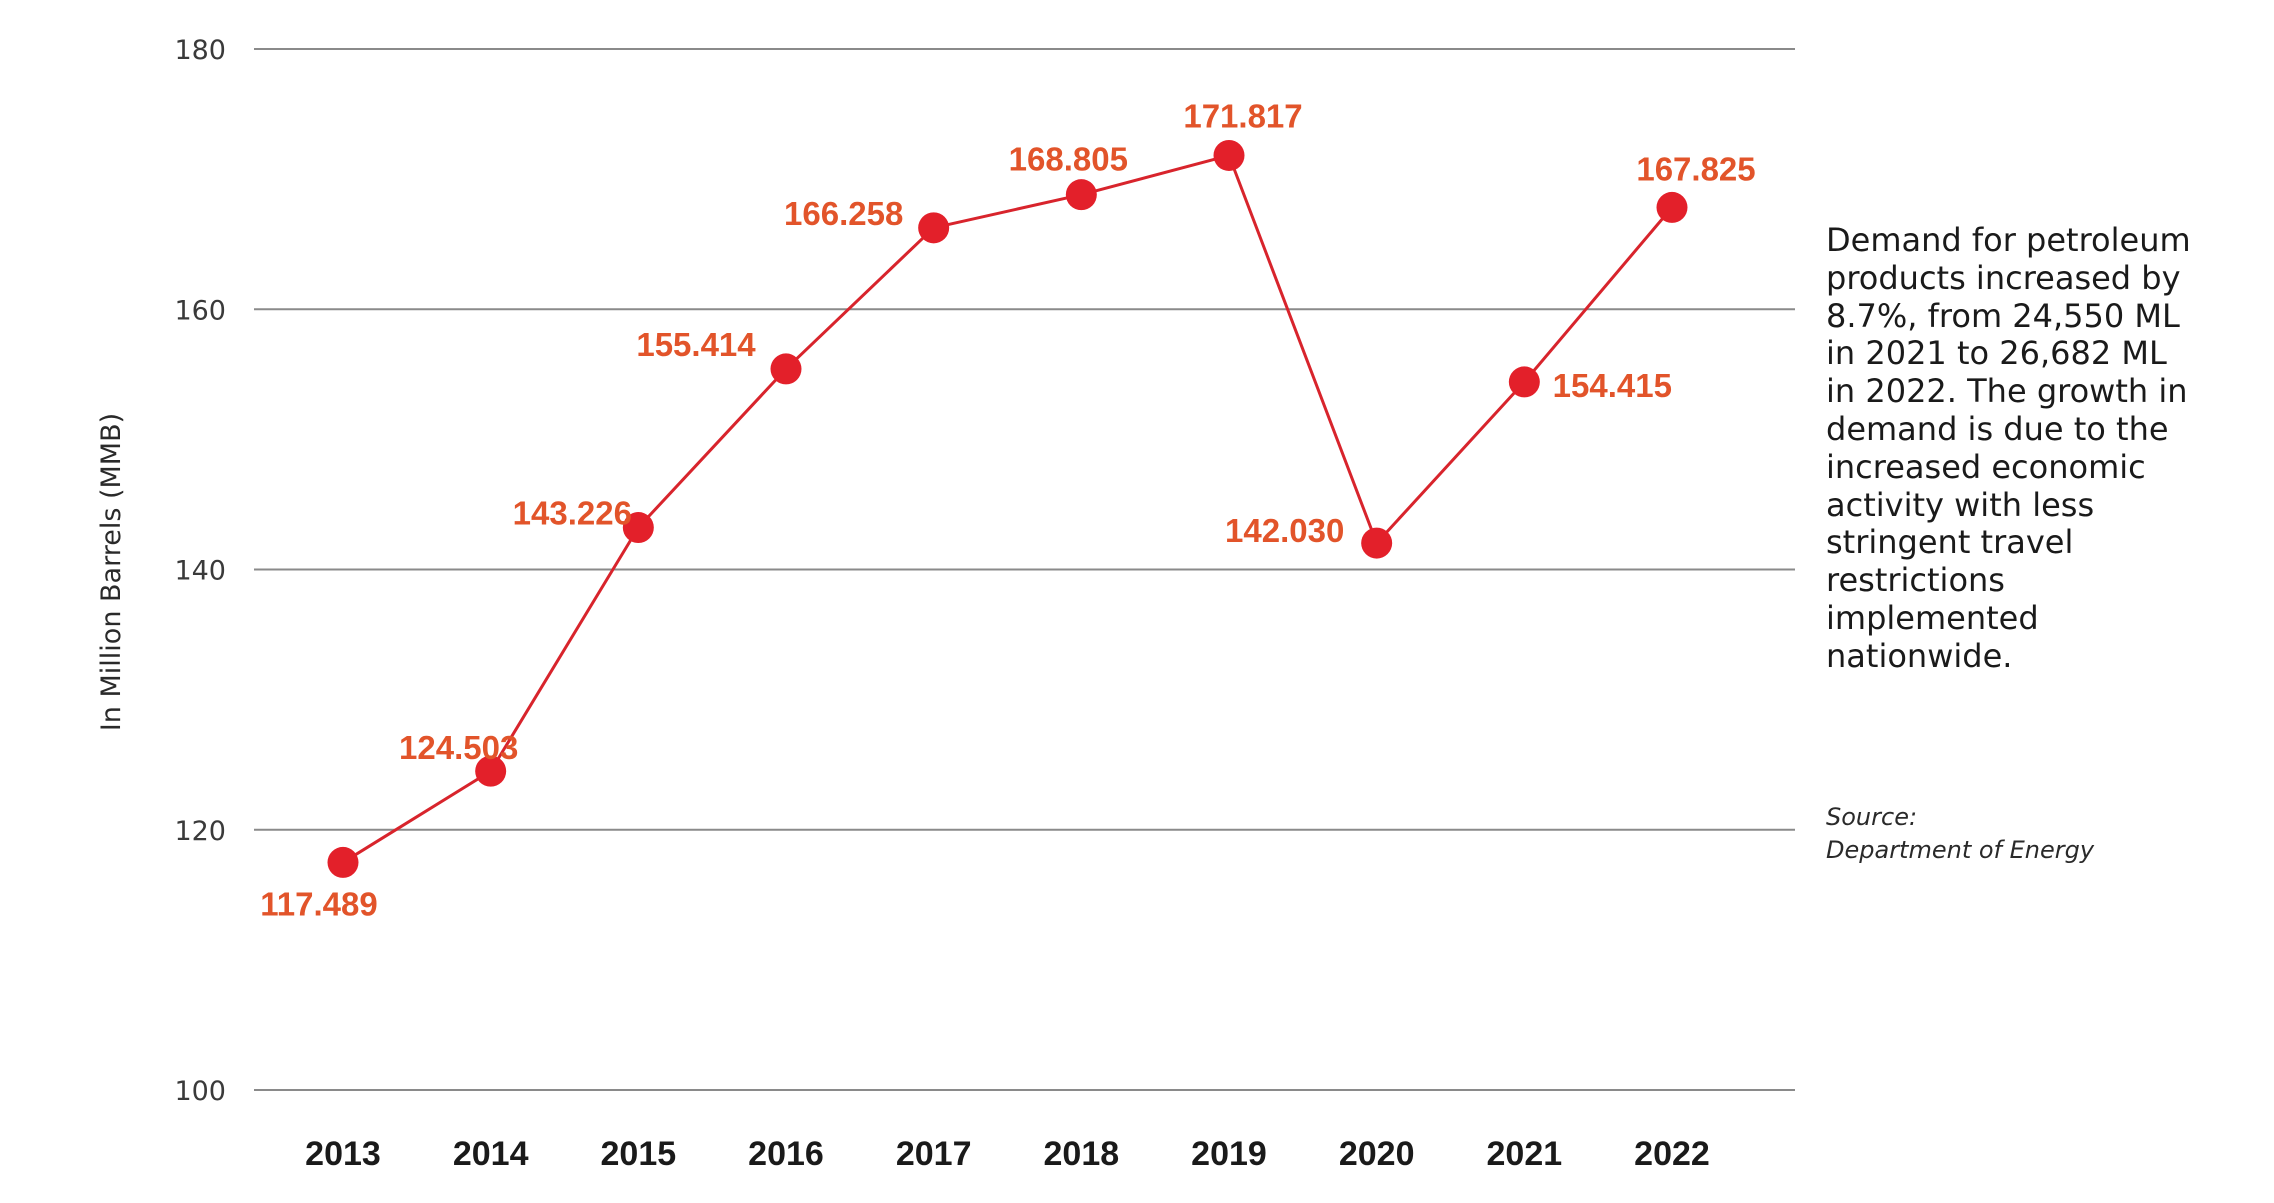 Image resolution: width=2274 pixels, height=1203 pixels. I want to click on y-tick-label-180: 180, so click(200, 50).